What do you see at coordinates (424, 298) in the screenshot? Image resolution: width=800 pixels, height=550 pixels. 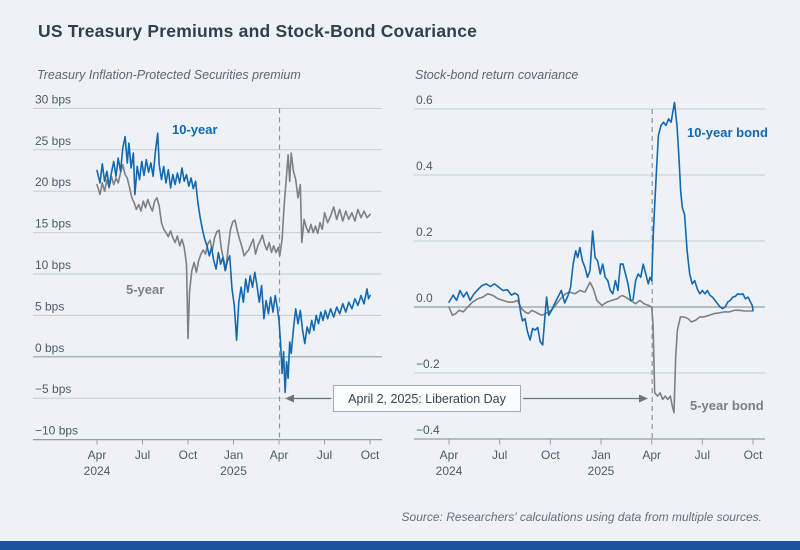 I see `y-tick-label: 0.0` at bounding box center [424, 298].